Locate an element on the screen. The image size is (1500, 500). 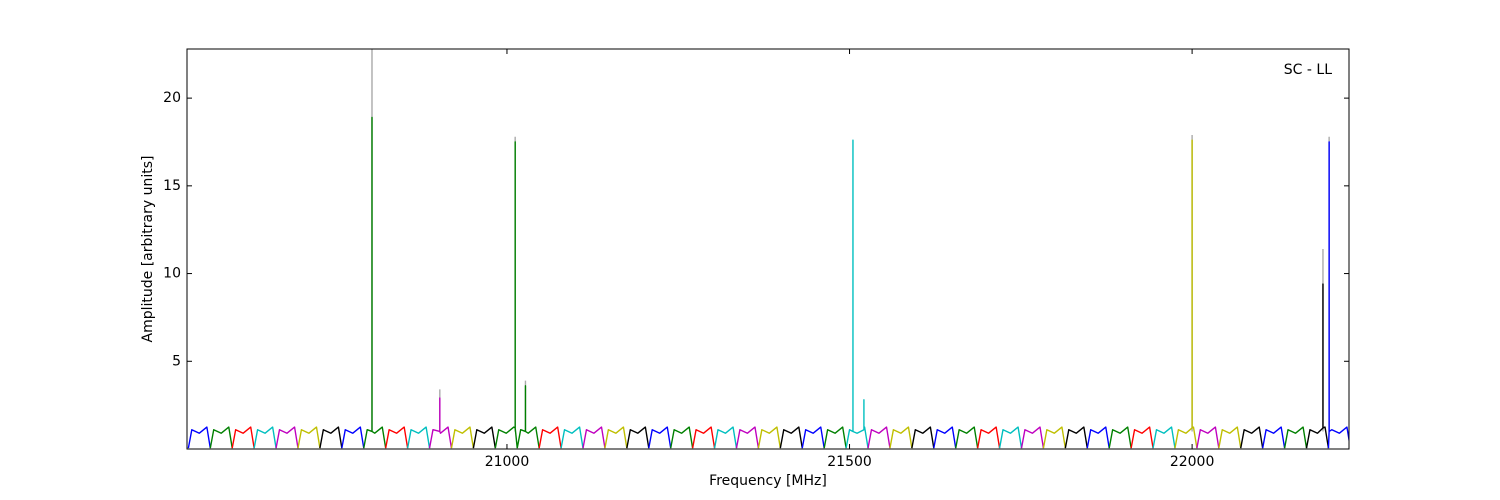
x-tick-label: 22000 is located at coordinates (1192, 462).